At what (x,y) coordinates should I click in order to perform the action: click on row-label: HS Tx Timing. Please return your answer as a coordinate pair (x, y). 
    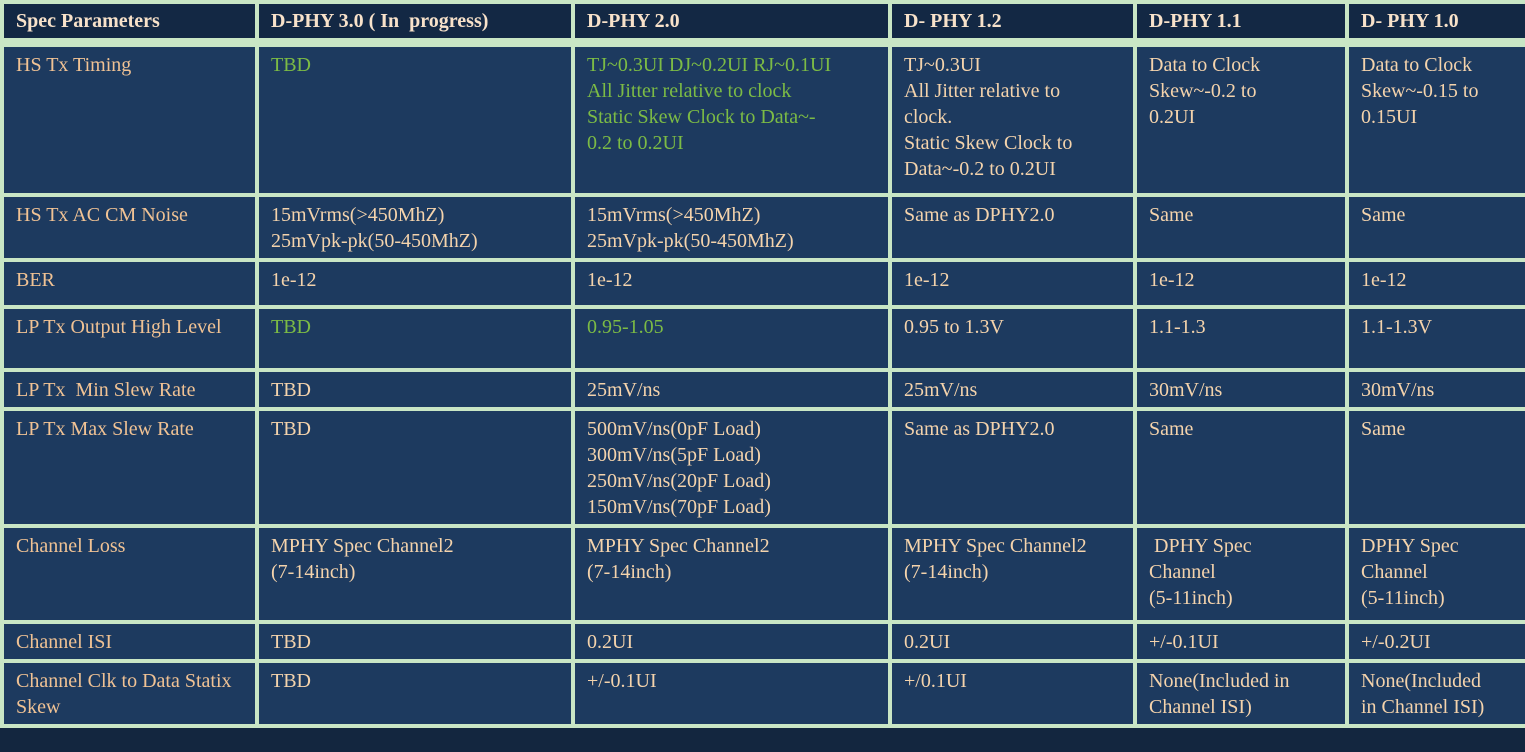
    Looking at the image, I should click on (129, 118).